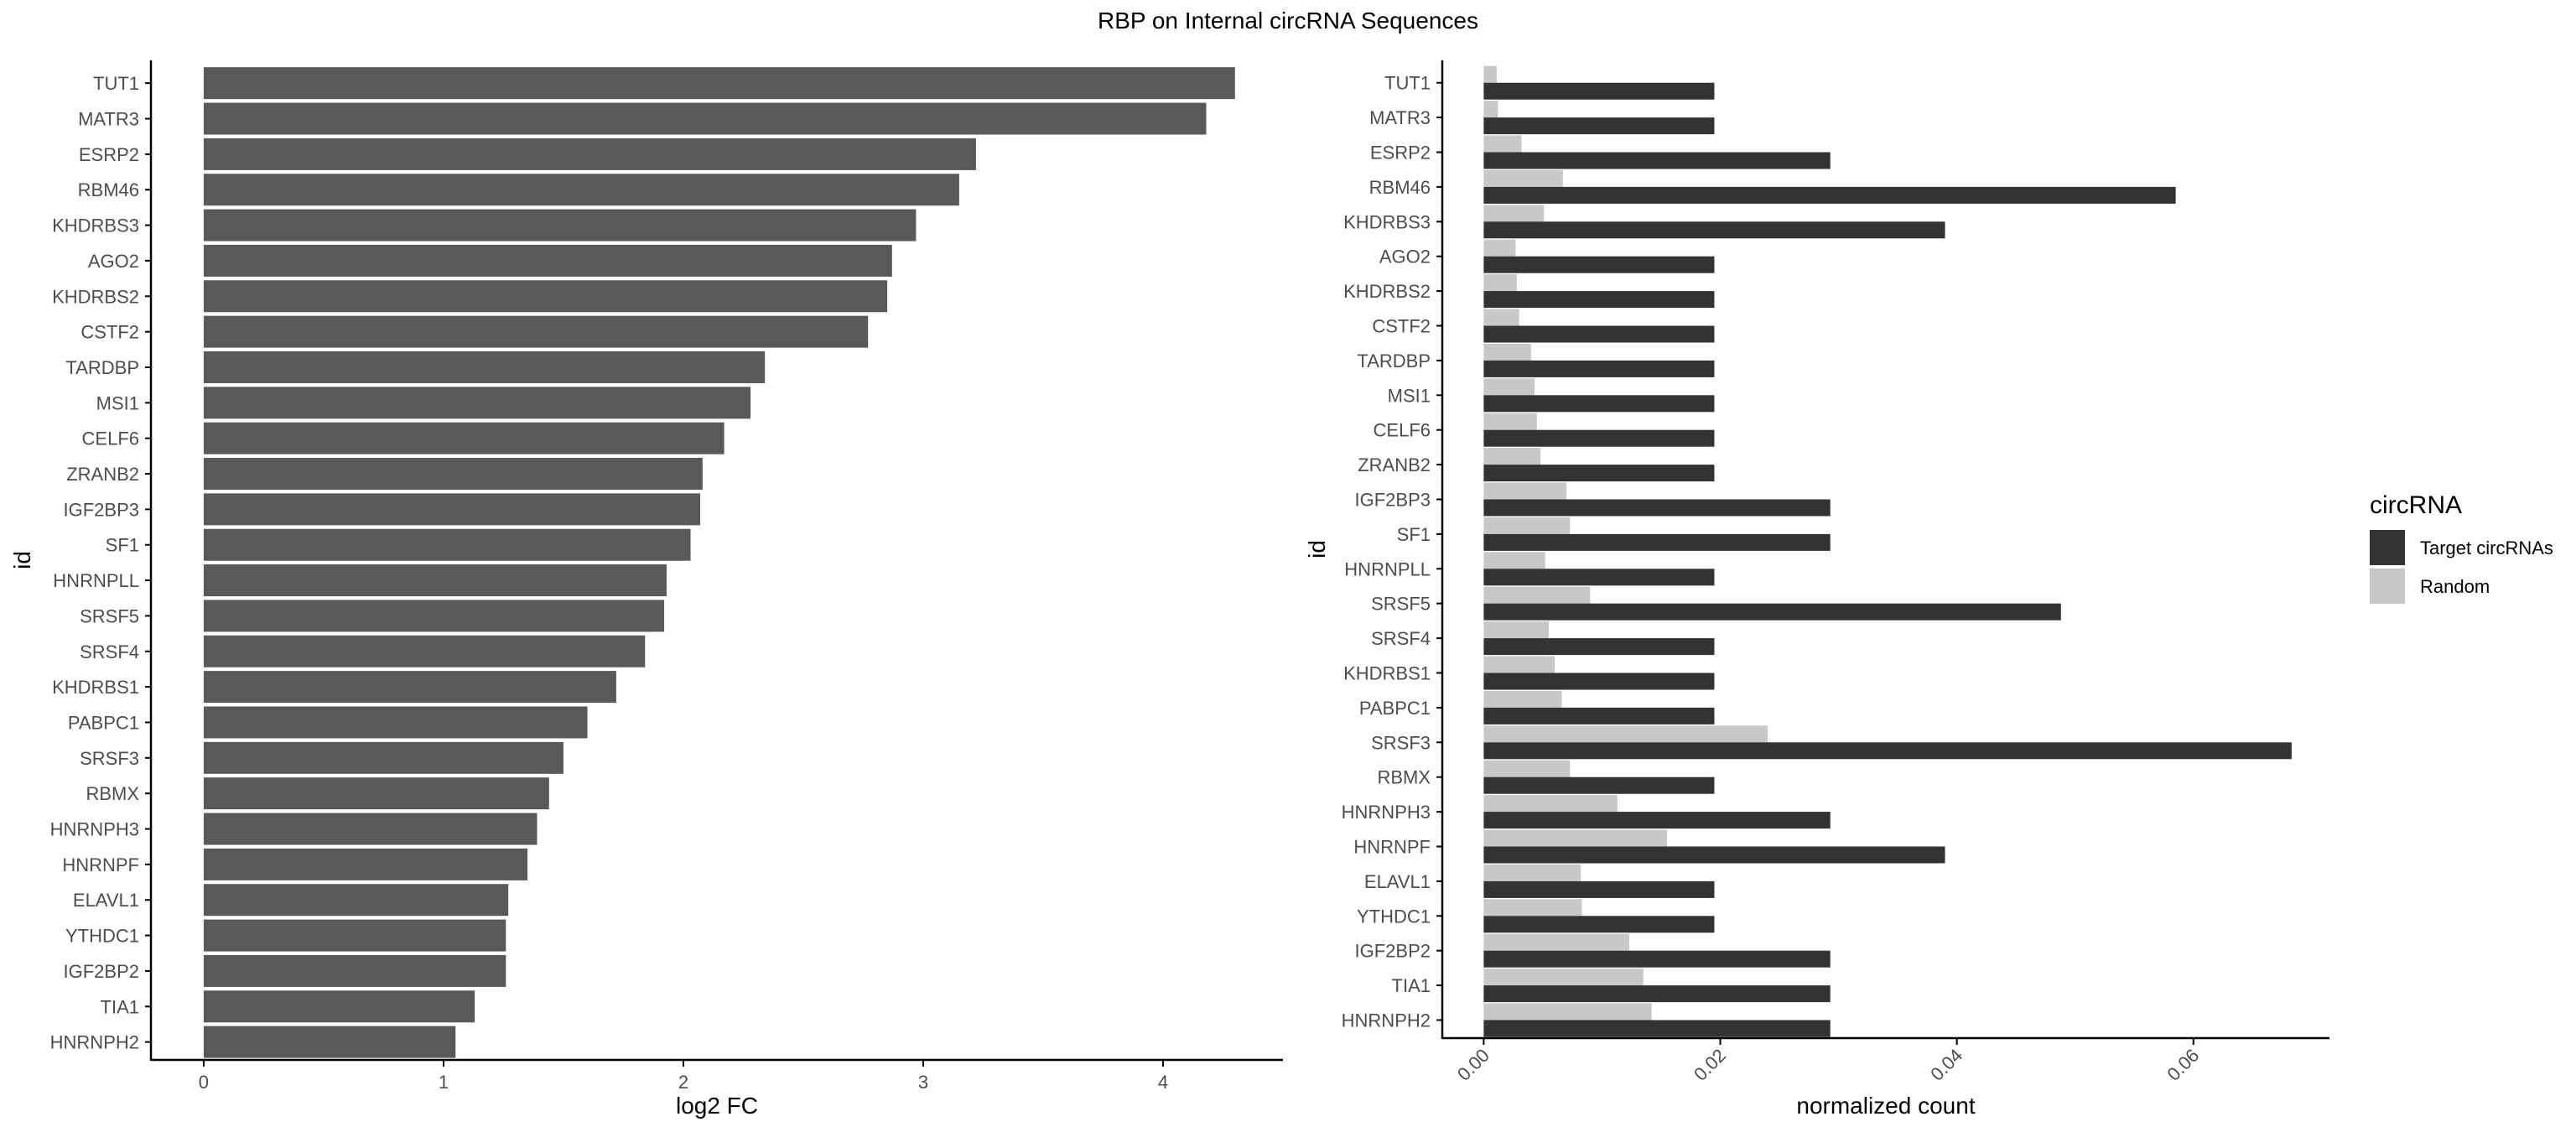 Image resolution: width=2576 pixels, height=1127 pixels. I want to click on y-tick-label: HNRNPH3, so click(94, 829).